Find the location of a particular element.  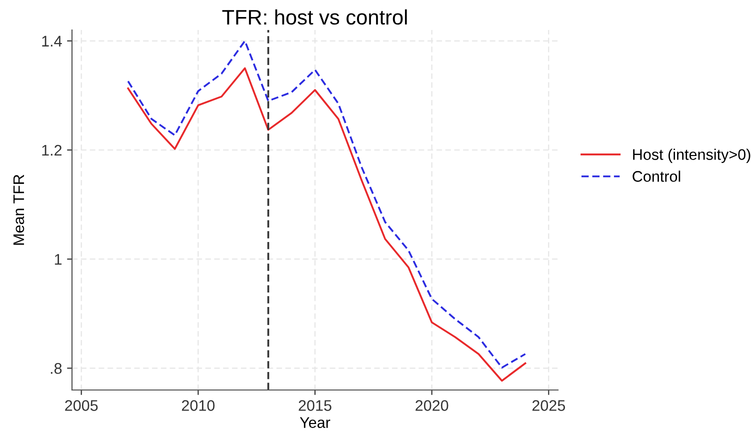

chart-title: TFR: host vs control is located at coordinates (314, 17).